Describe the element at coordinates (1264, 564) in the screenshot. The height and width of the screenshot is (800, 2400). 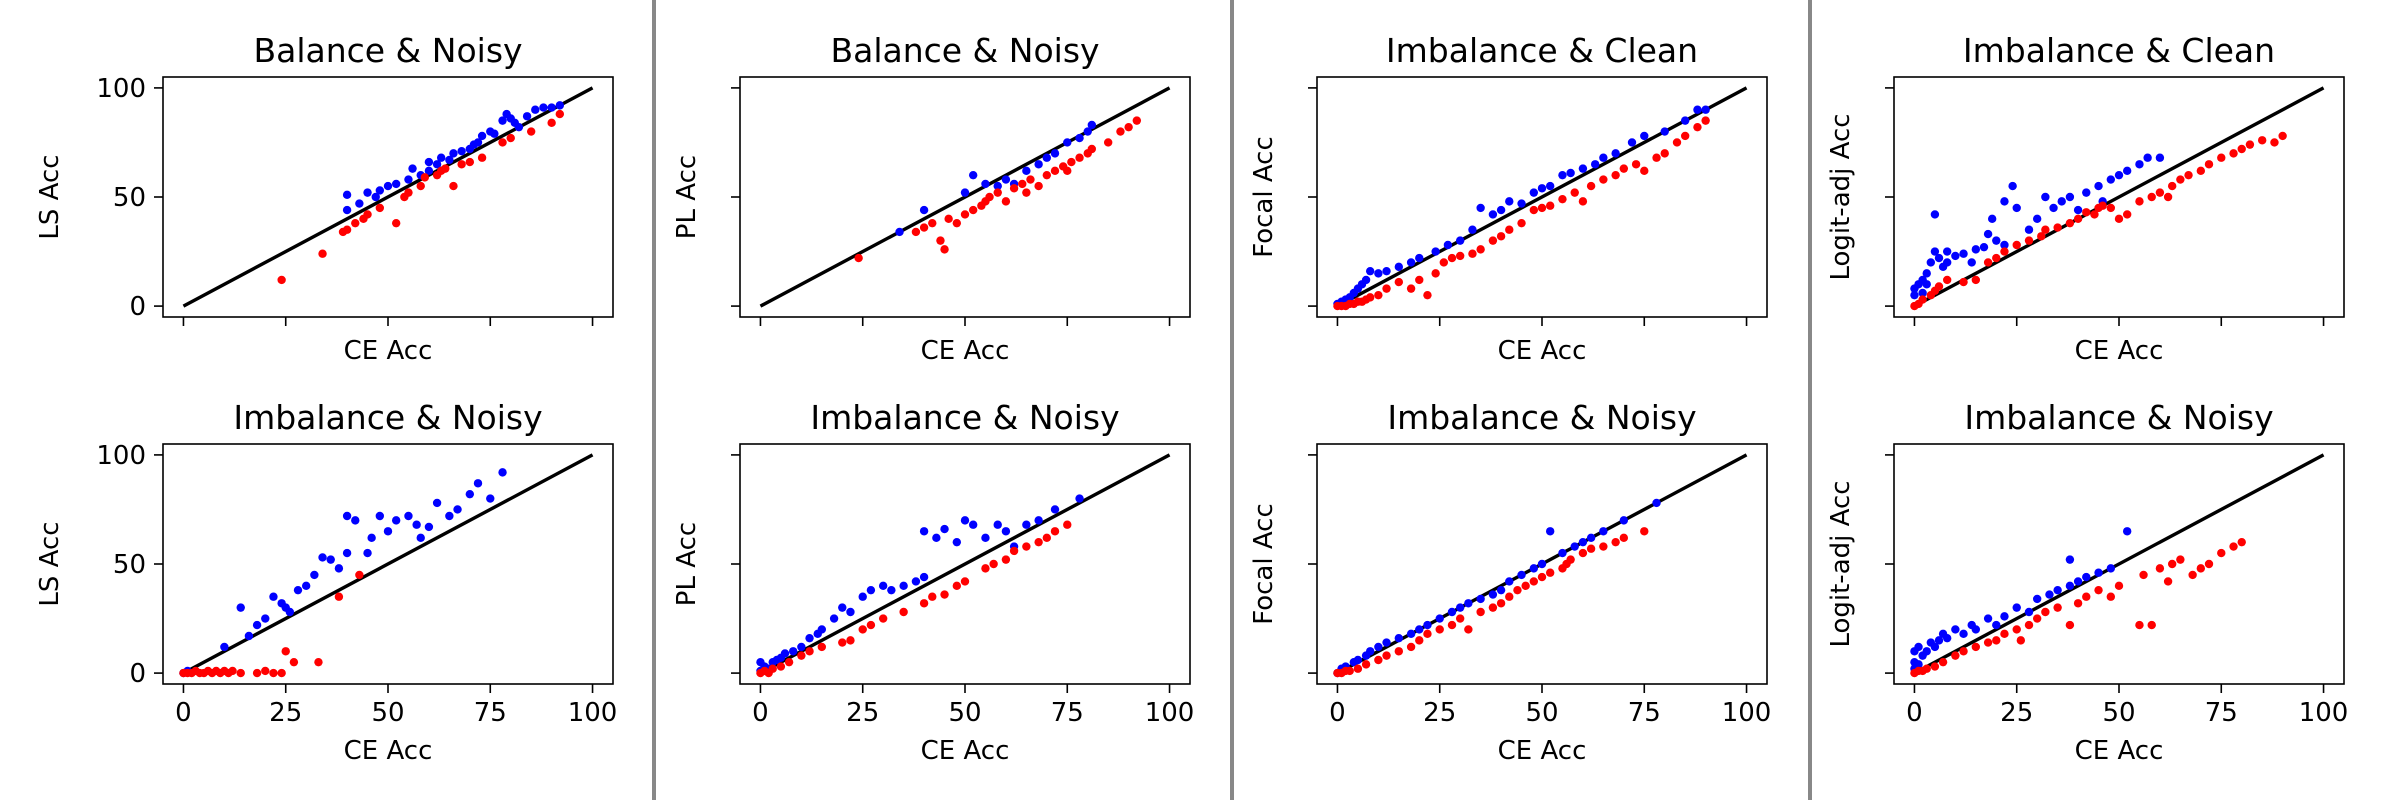
I see `y-axis-label: Focal Acc` at that location.